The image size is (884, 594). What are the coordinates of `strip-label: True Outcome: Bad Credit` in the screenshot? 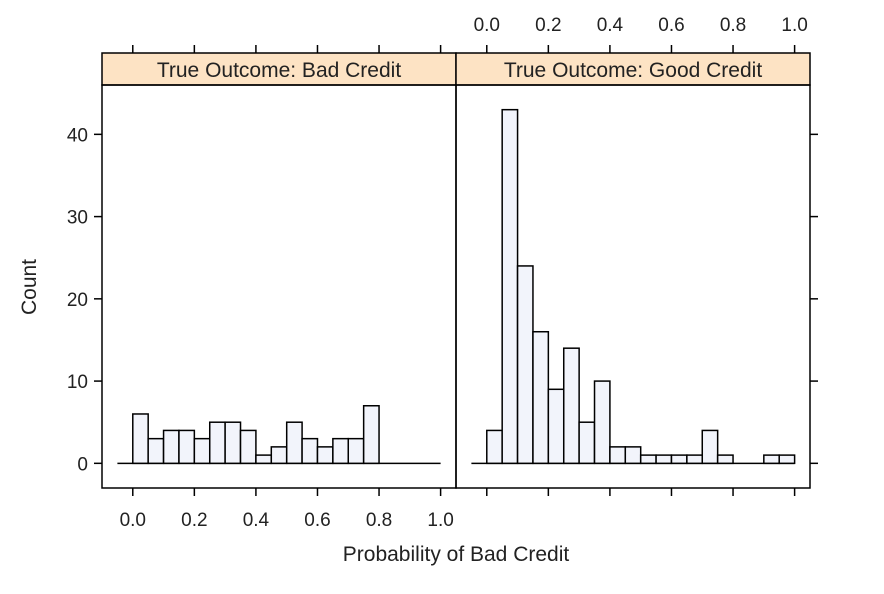 It's located at (279, 70).